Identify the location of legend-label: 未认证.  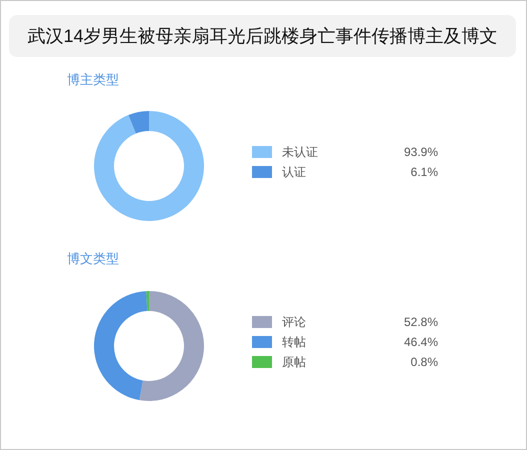
(300, 152).